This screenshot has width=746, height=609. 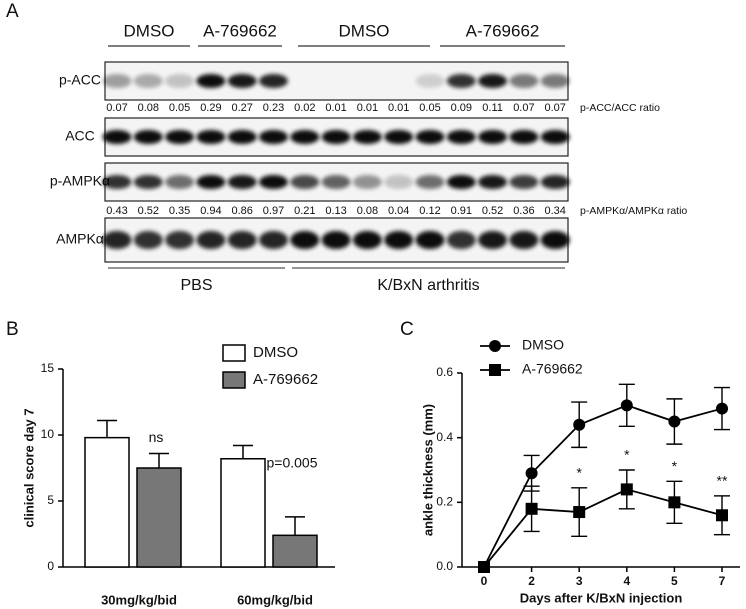 What do you see at coordinates (292, 462) in the screenshot?
I see `annotation: p=0.005` at bounding box center [292, 462].